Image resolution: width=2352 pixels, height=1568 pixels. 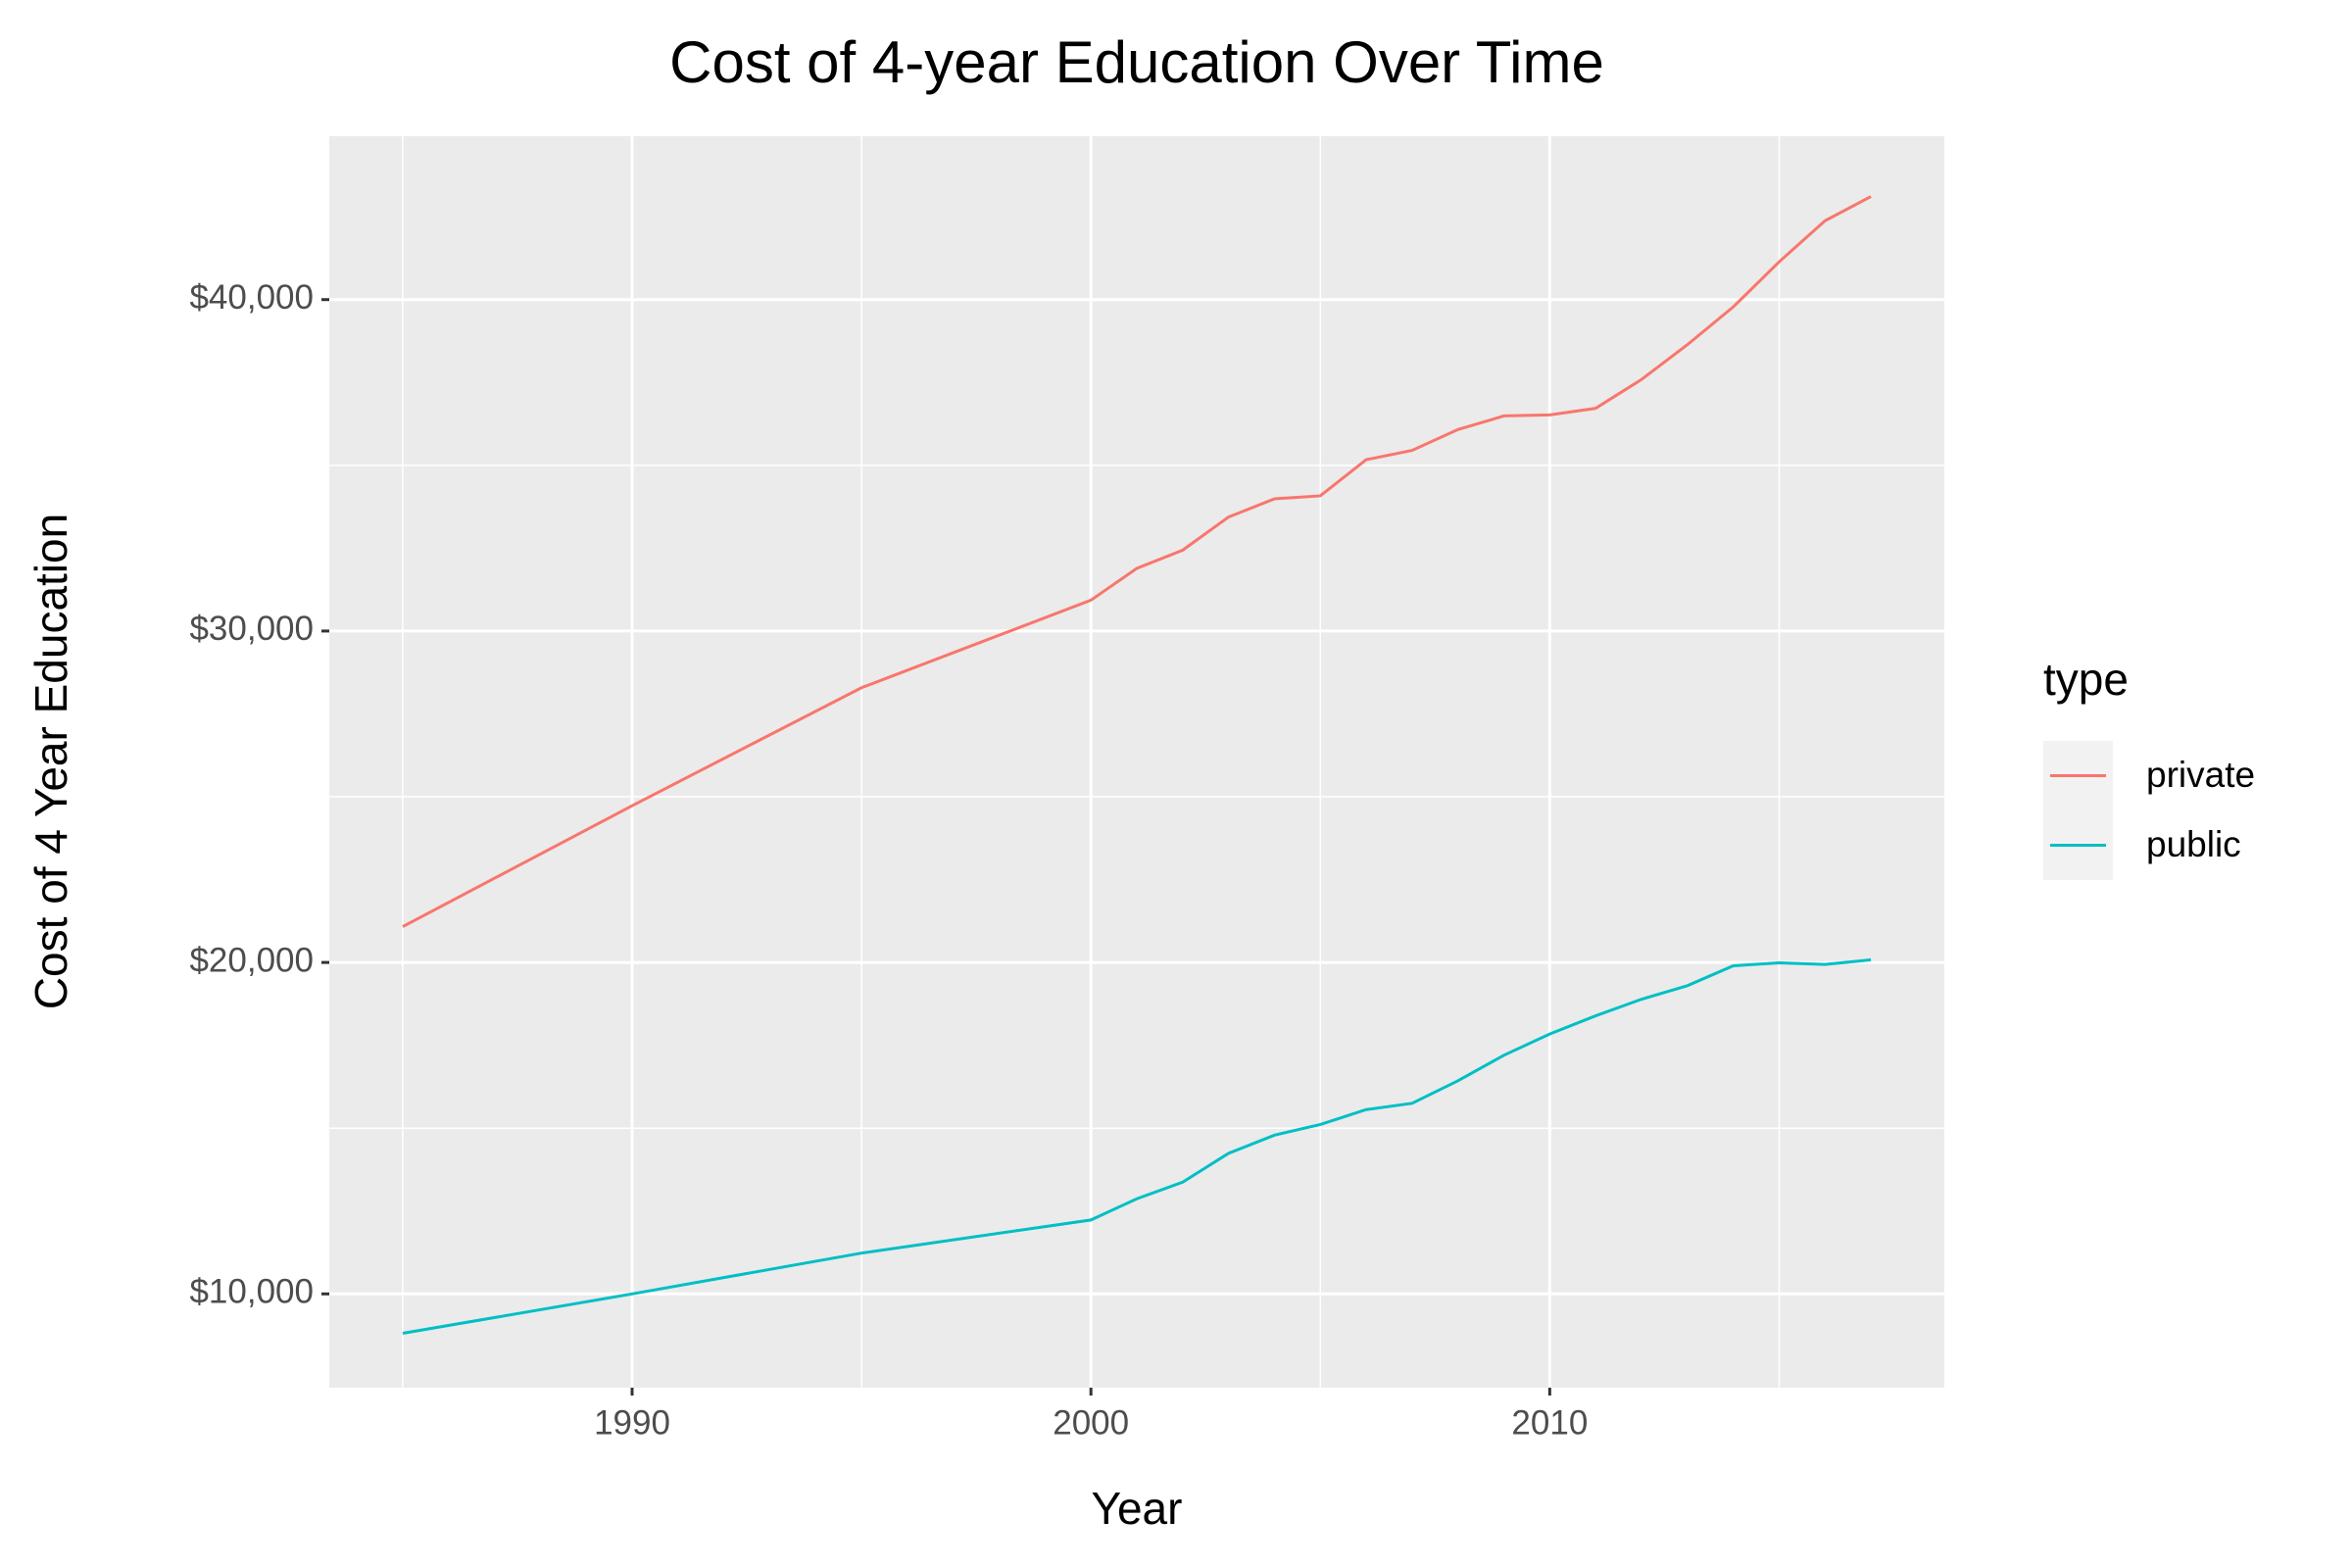 I want to click on legend-label: public, so click(x=2193, y=844).